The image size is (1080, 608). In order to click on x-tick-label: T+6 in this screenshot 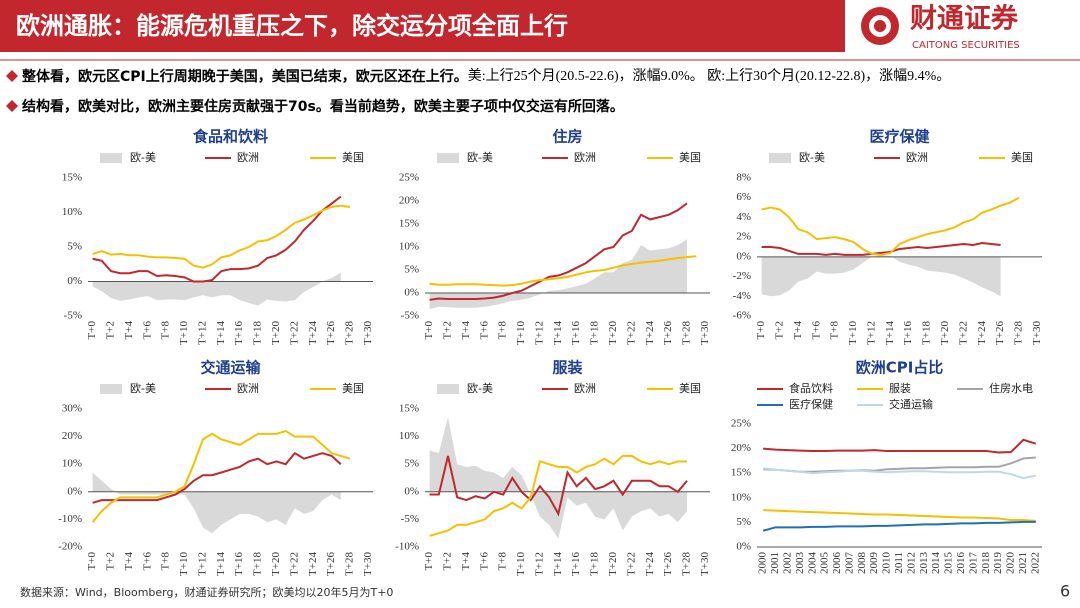, I will do `click(484, 561)`.